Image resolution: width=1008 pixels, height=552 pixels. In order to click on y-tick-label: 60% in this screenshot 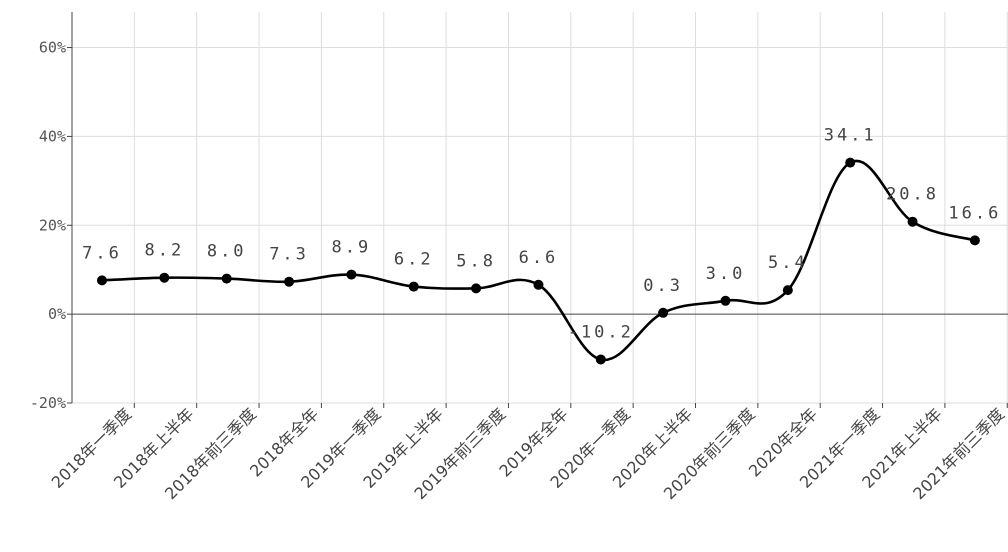, I will do `click(52, 48)`.